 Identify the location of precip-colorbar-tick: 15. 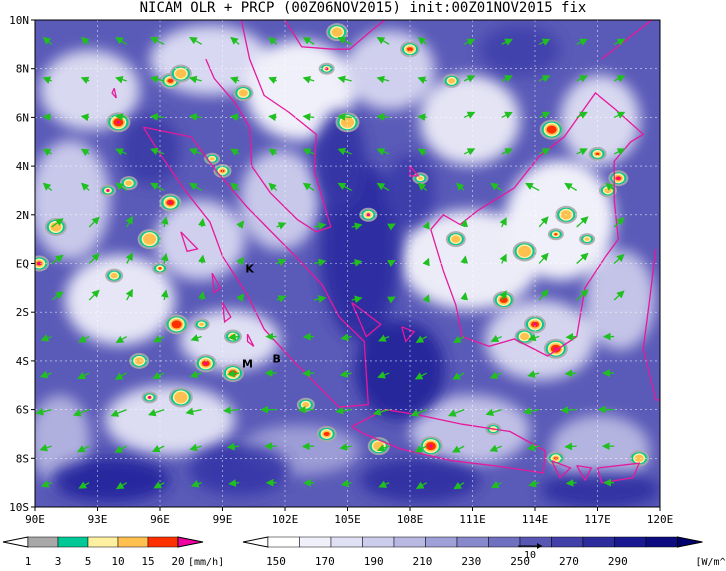
(147, 561).